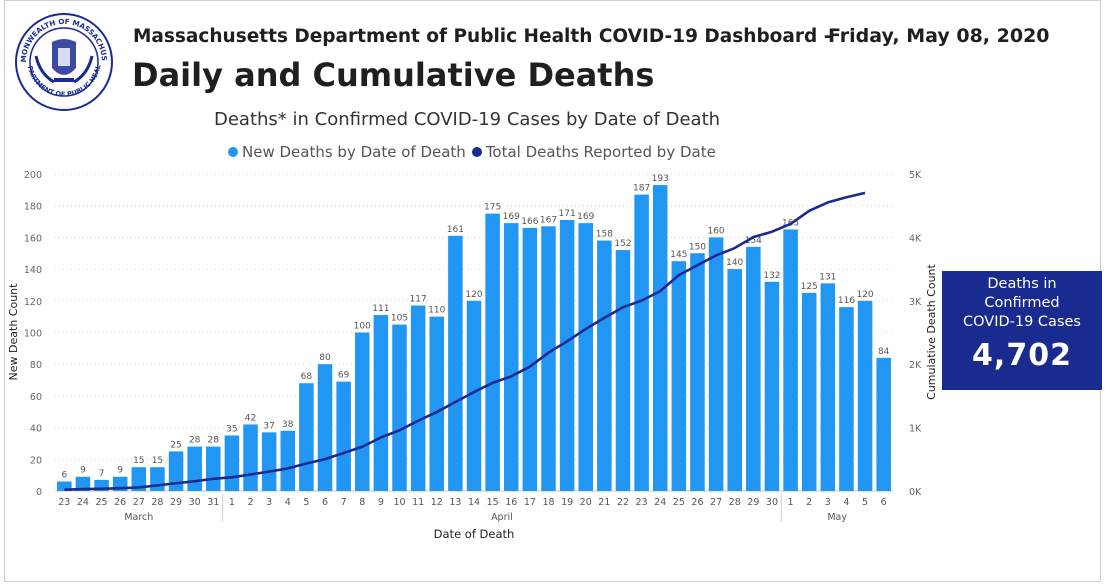  Describe the element at coordinates (915, 365) in the screenshot. I see `y2-tick-label: 2K` at that location.